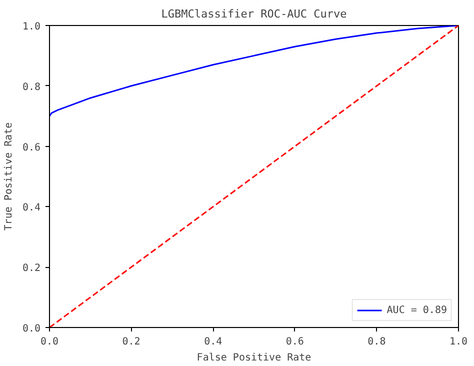 The width and height of the screenshot is (474, 366). Describe the element at coordinates (377, 342) in the screenshot. I see `x-tick-label: 0.8` at that location.